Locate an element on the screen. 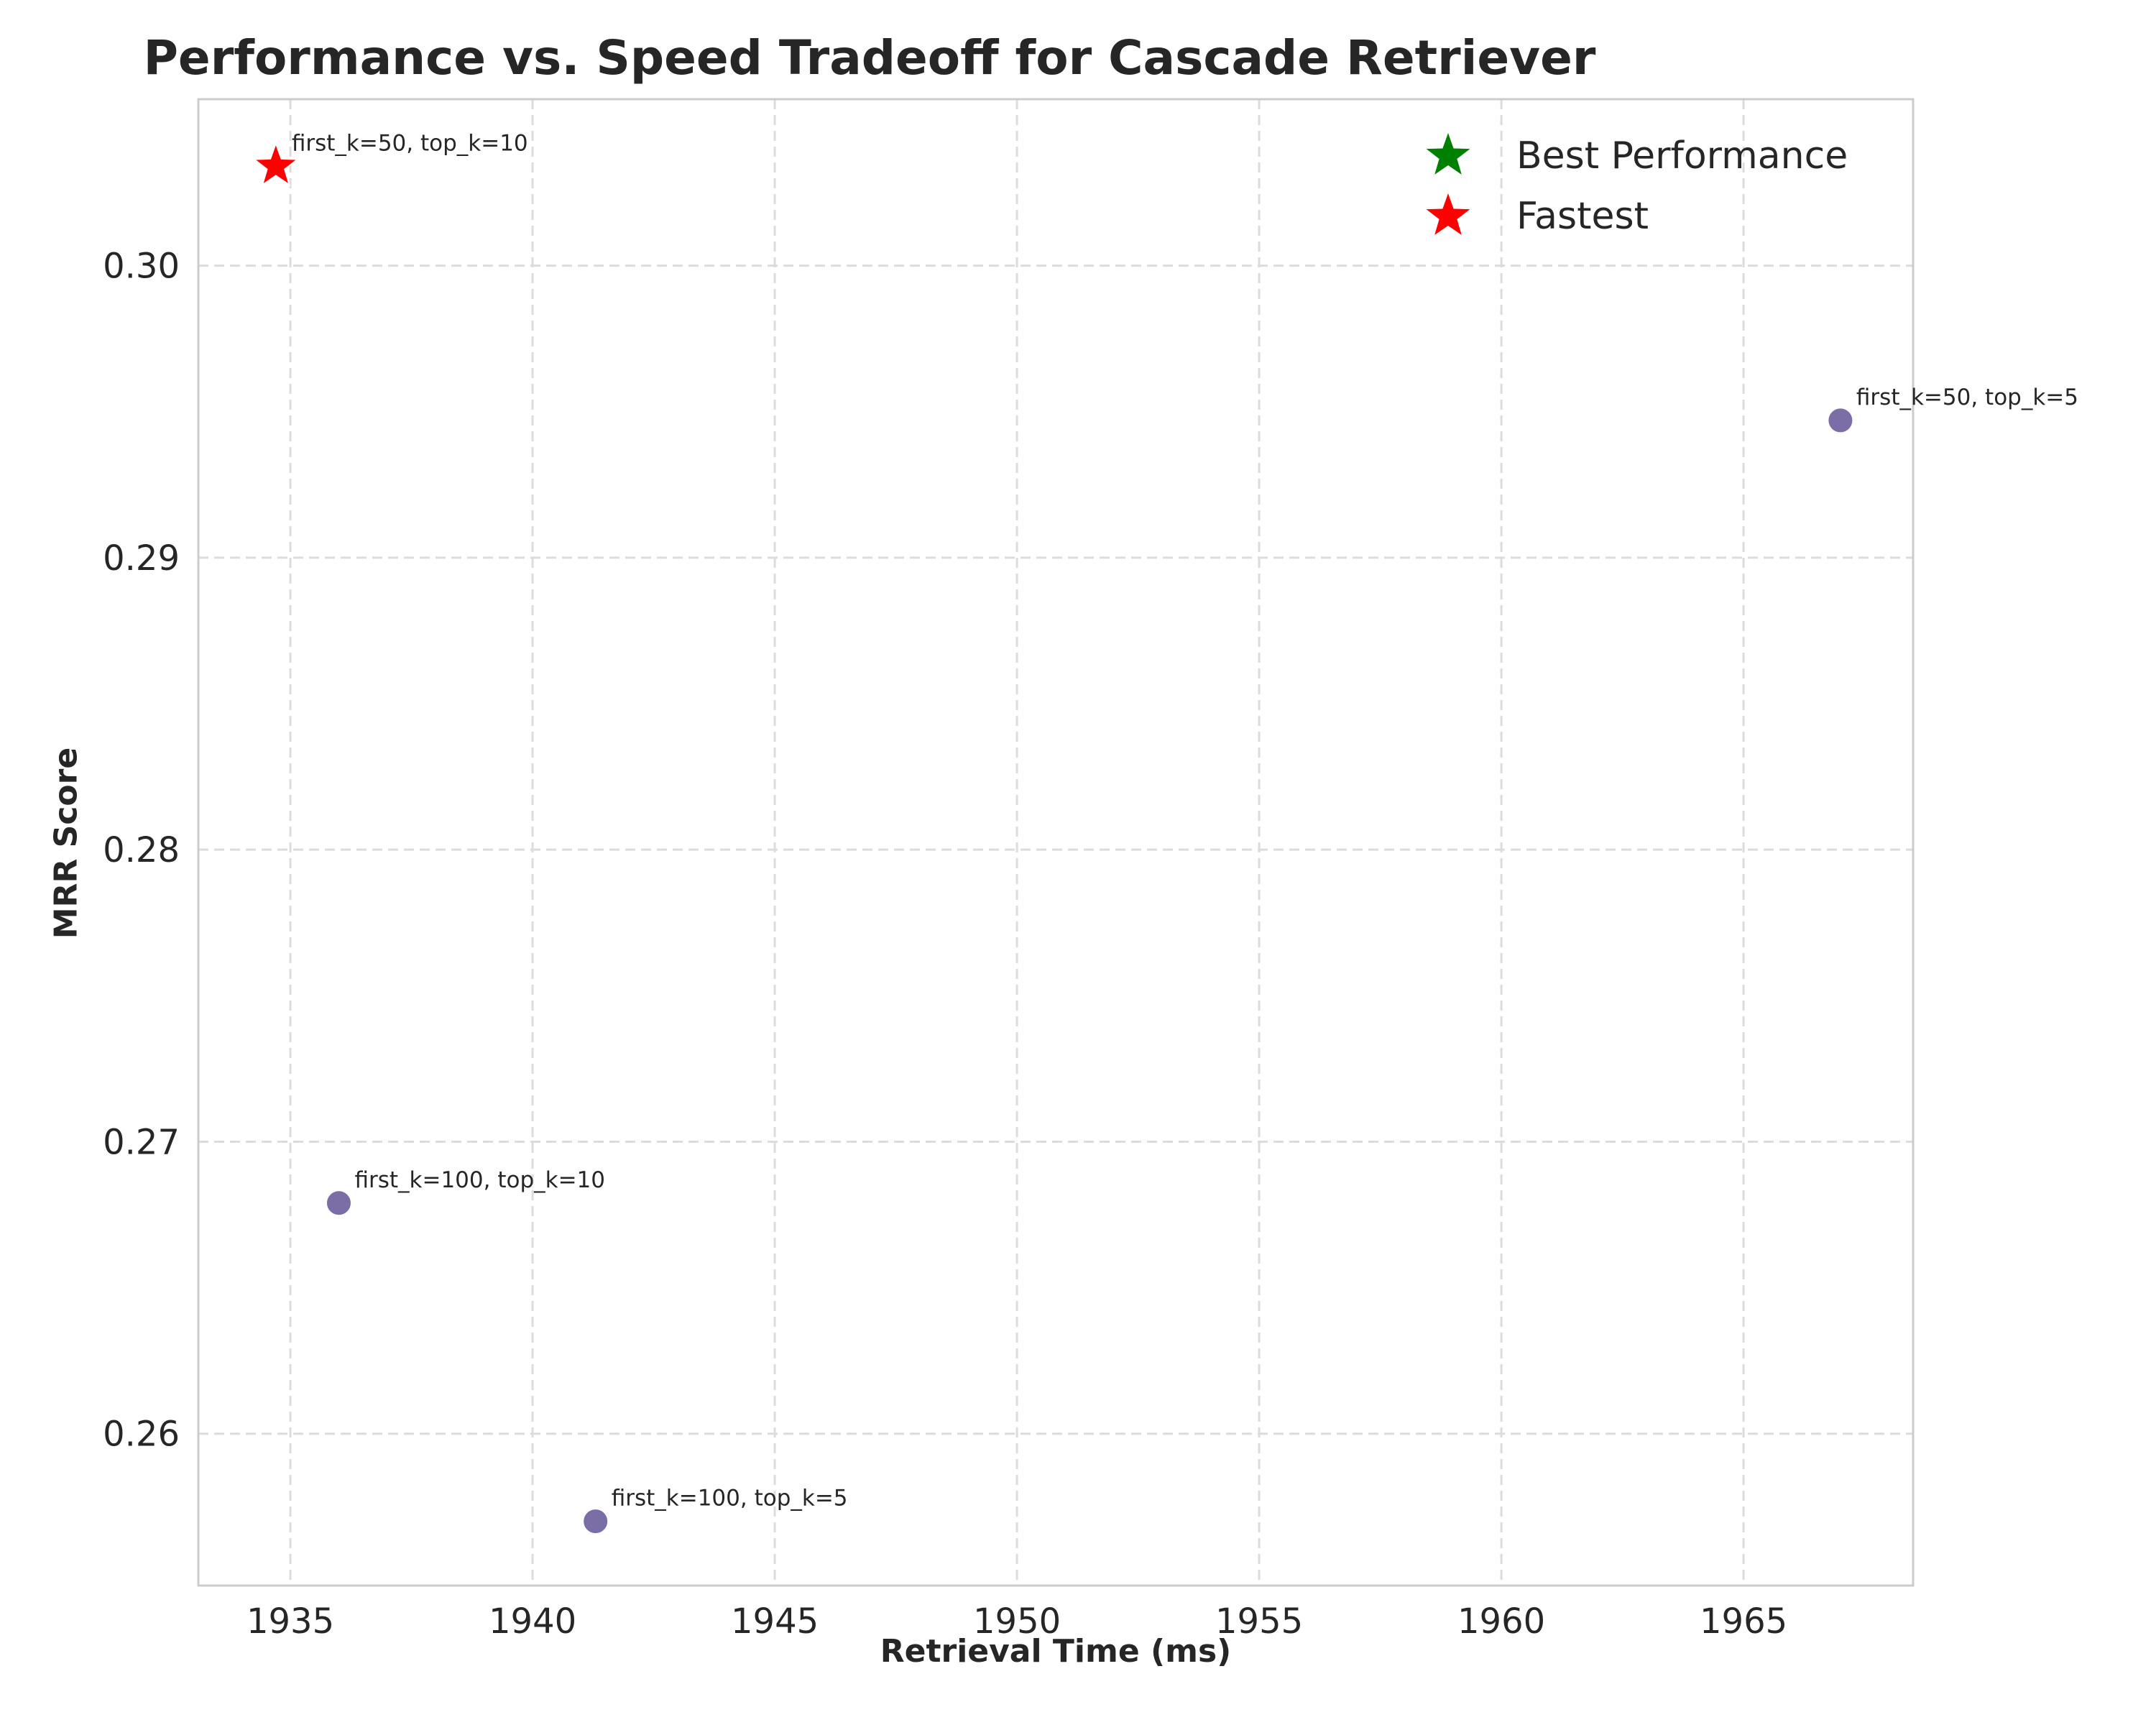 The width and height of the screenshot is (2156, 1725). x-tick-label: 1965 is located at coordinates (1744, 1621).